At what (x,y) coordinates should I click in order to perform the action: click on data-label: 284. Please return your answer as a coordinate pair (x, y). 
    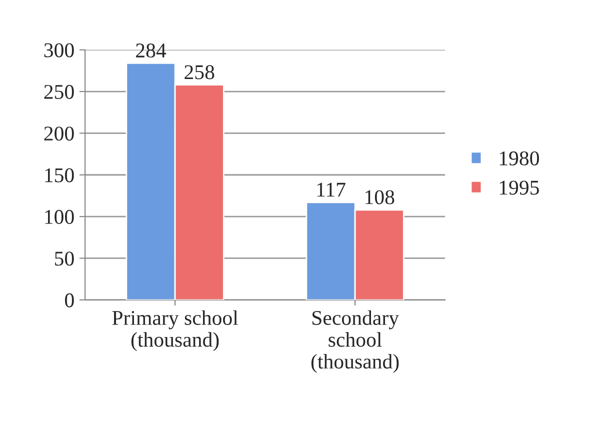
    Looking at the image, I should click on (151, 51).